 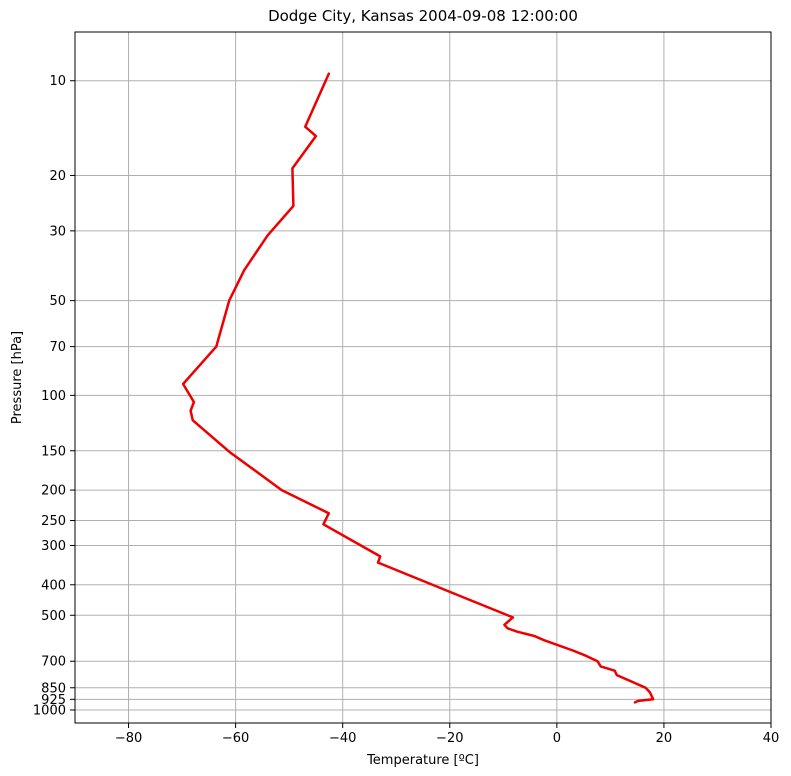 What do you see at coordinates (57, 231) in the screenshot?
I see `y-tick-label: 30` at bounding box center [57, 231].